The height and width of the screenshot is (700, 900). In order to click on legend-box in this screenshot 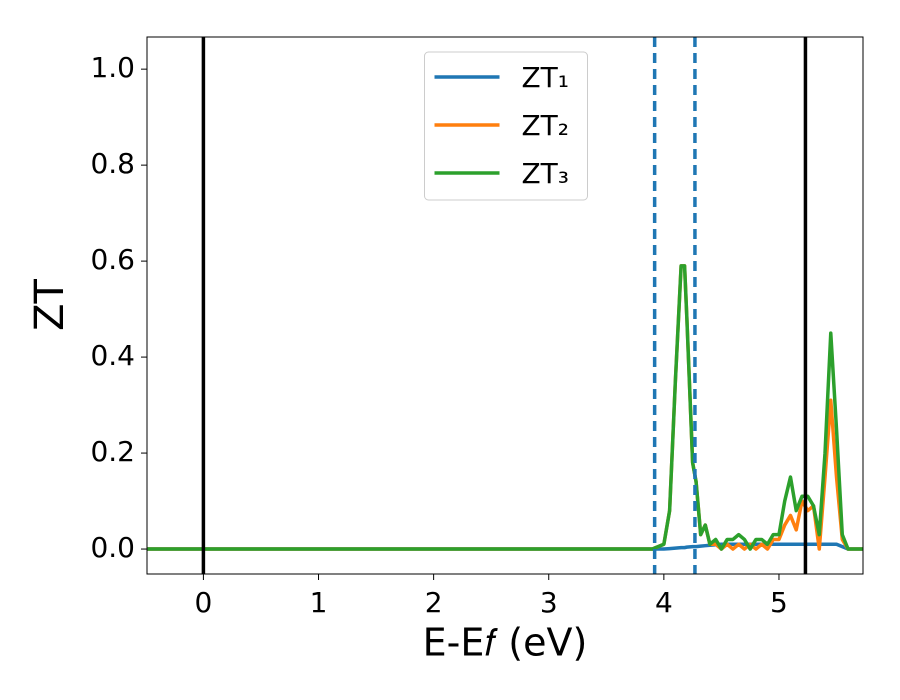, I will do `click(506, 126)`.